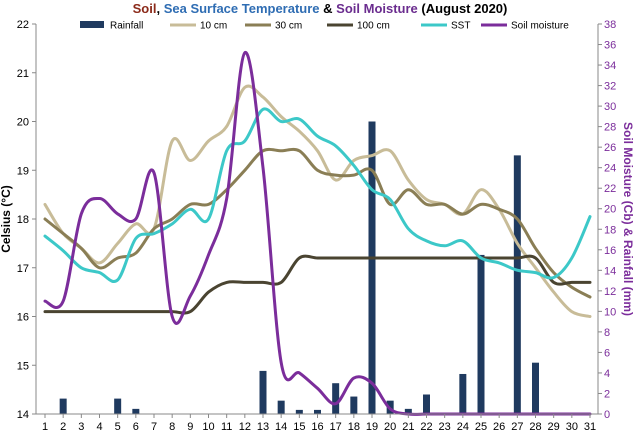 The height and width of the screenshot is (435, 633). I want to click on y-tick-label: 15, so click(23, 366).